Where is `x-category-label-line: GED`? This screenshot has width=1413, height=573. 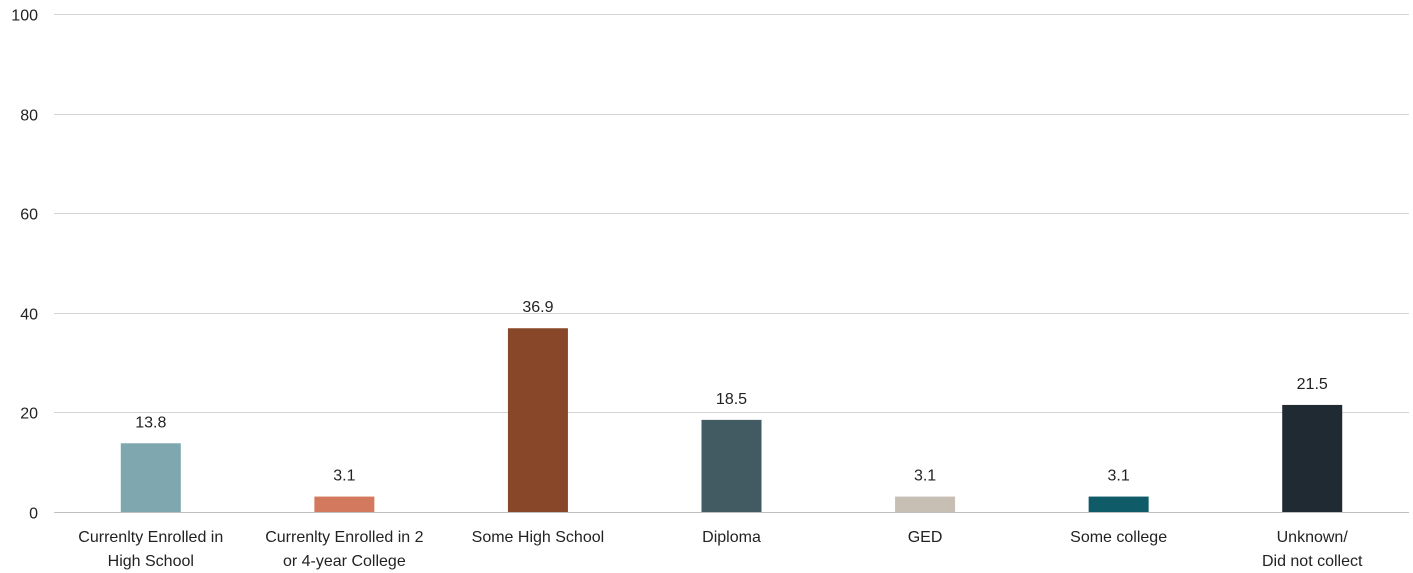
x-category-label-line: GED is located at coordinates (925, 537).